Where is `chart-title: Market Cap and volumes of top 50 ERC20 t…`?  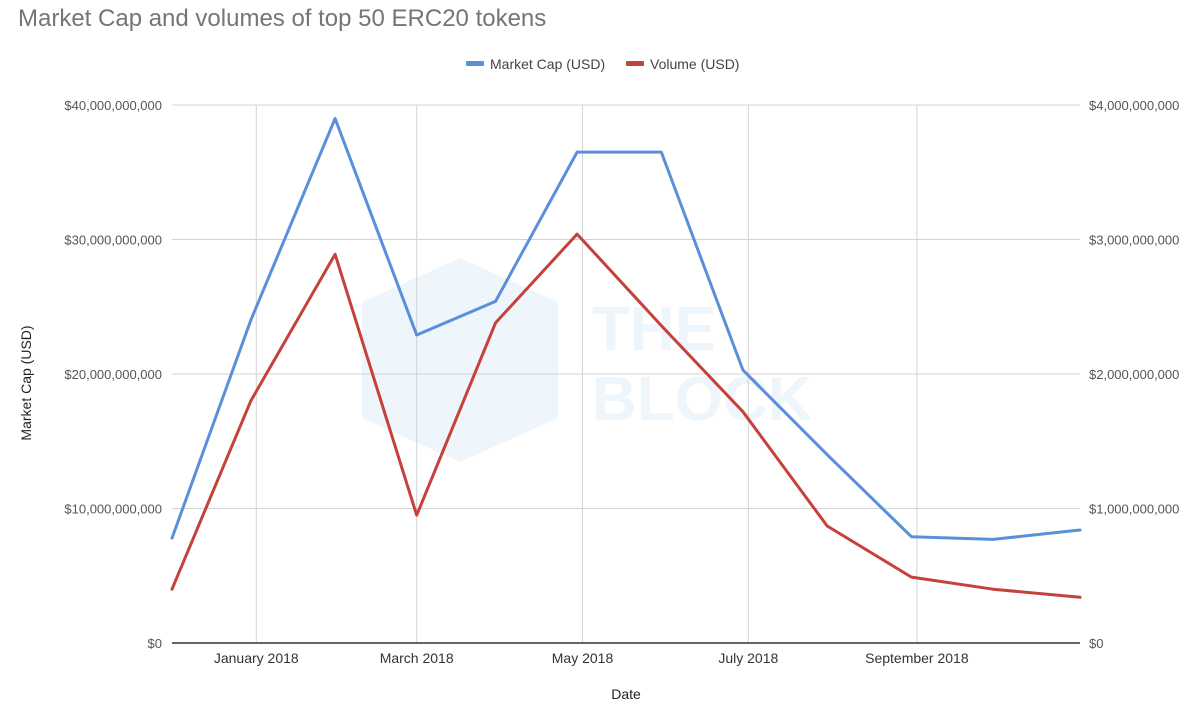 chart-title: Market Cap and volumes of top 50 ERC20 t… is located at coordinates (282, 18).